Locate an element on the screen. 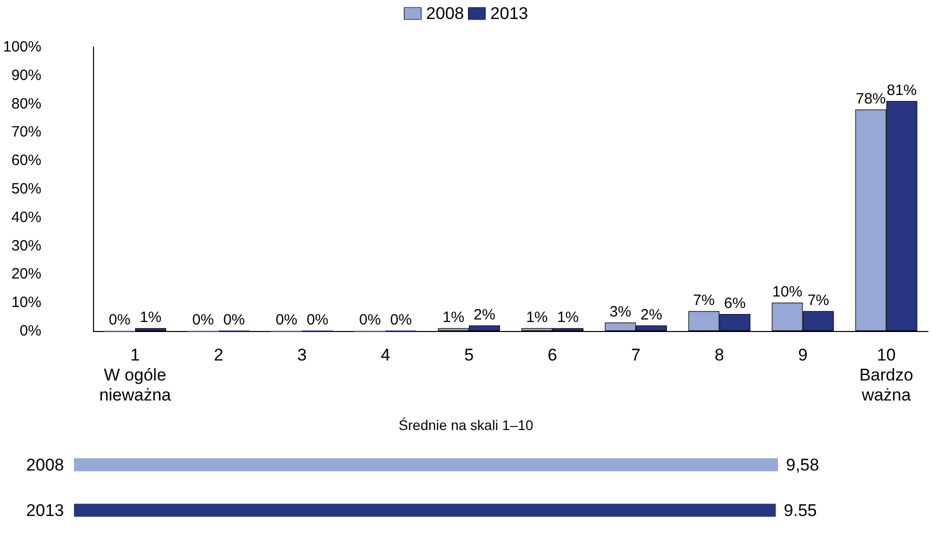 Image resolution: width=932 pixels, height=533 pixels. x-tick-label: 6 is located at coordinates (553, 355).